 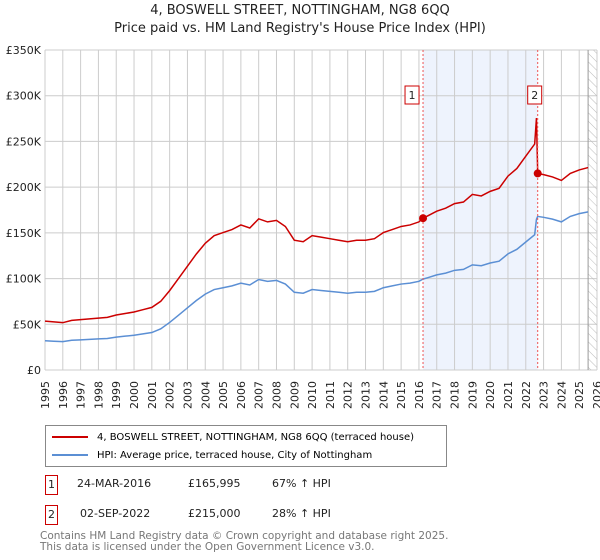 What do you see at coordinates (223, 395) in the screenshot?
I see `x-tick-label: 2005` at bounding box center [223, 395].